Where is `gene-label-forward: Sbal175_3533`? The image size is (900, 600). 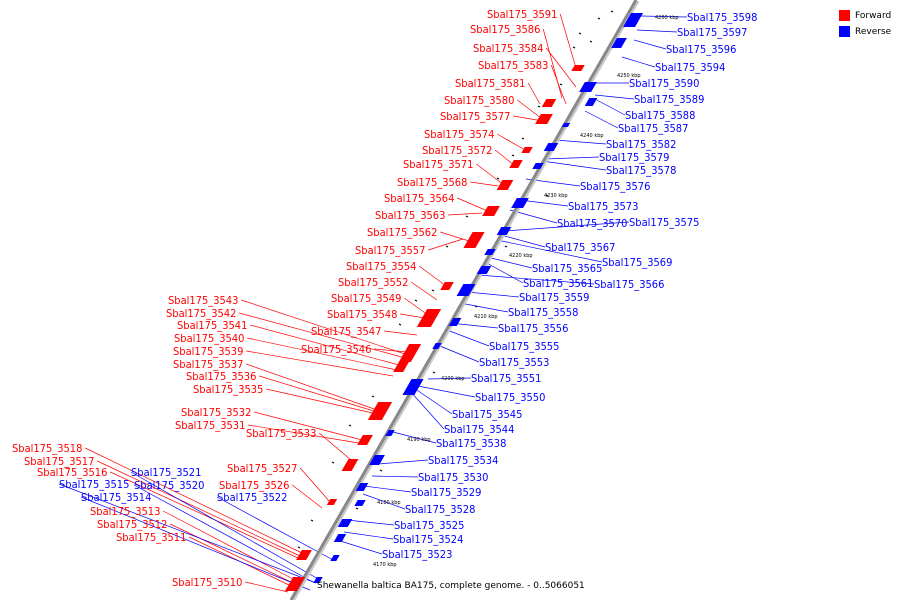 gene-label-forward: Sbal175_3533 is located at coordinates (281, 433).